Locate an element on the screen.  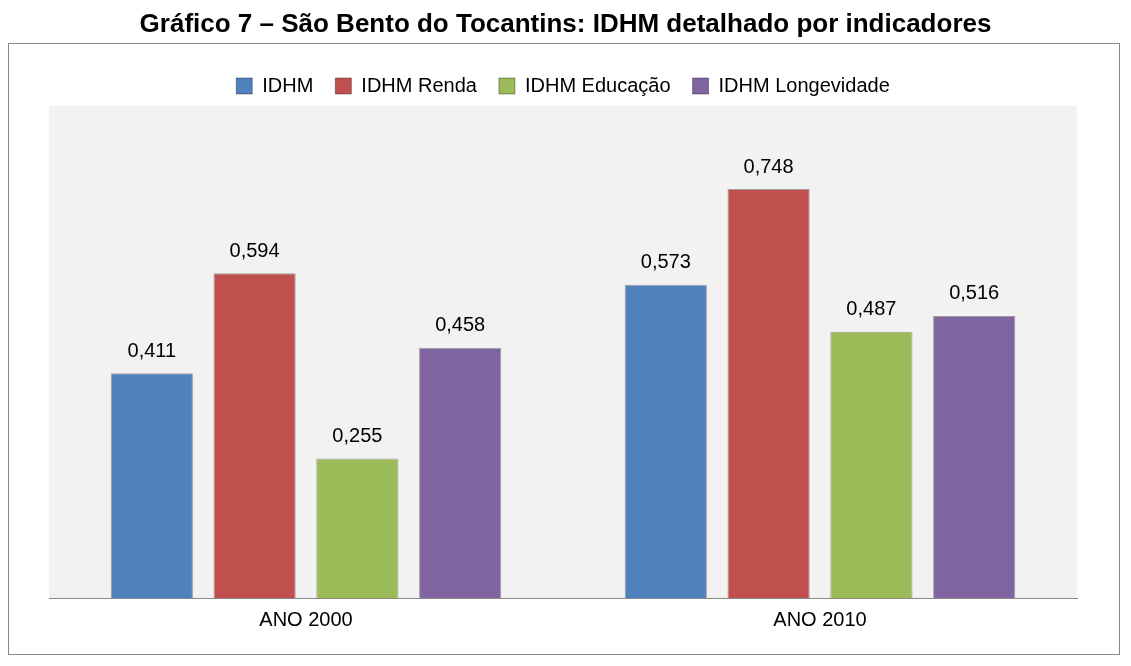
chart-title: Gráfico 7 – São Bento do Tocantins: IDHM detalhado por indicadores is located at coordinates (565, 23).